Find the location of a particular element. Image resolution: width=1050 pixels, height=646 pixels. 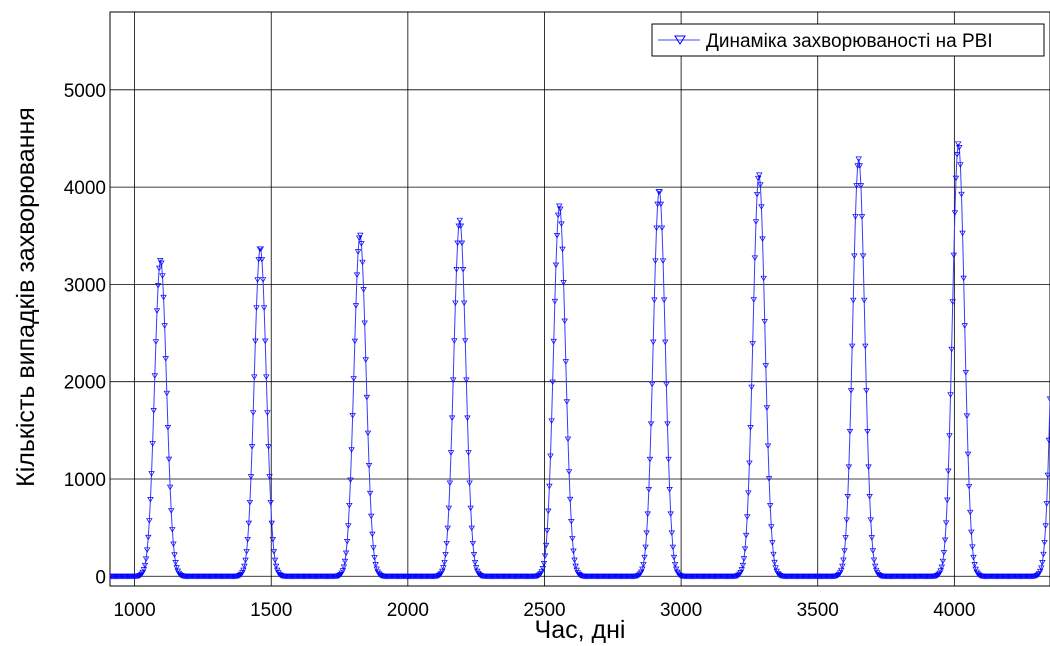

y-tick-label: 1000 is located at coordinates (85, 480).